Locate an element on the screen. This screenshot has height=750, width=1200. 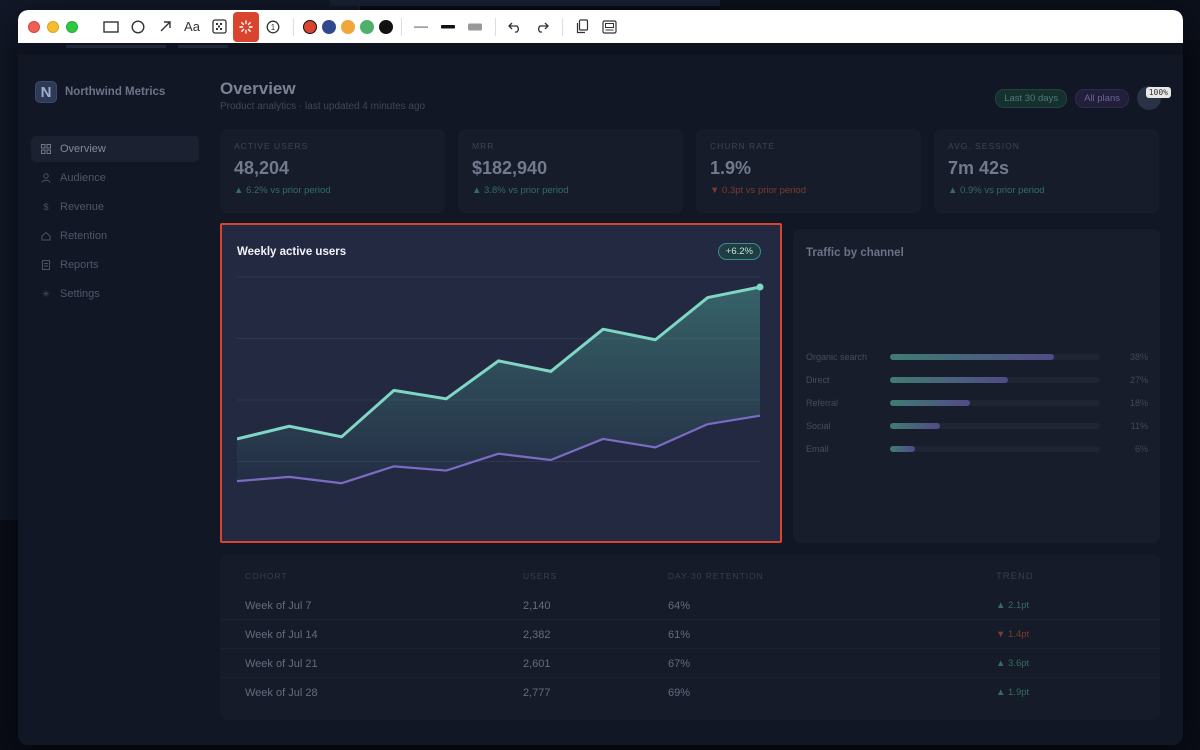
save-image-button is located at coordinates (609, 27).